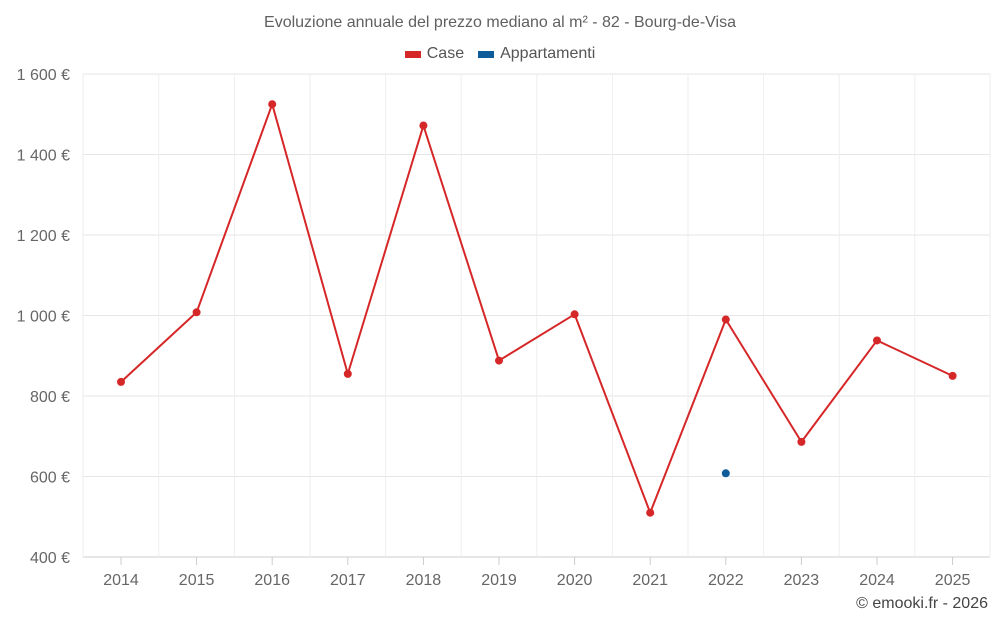  What do you see at coordinates (50, 558) in the screenshot?
I see `y-tick-label: 400 €` at bounding box center [50, 558].